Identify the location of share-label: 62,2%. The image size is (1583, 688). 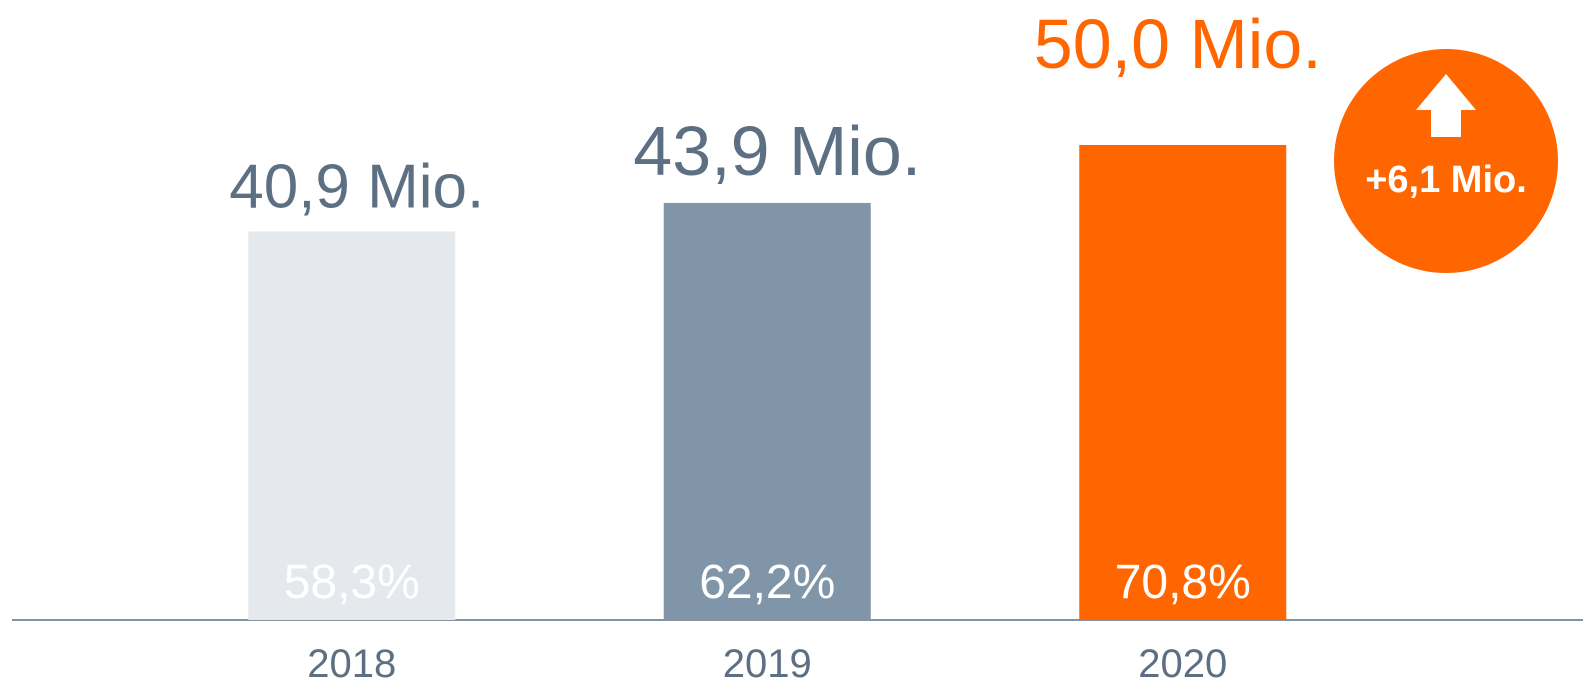
(767, 582).